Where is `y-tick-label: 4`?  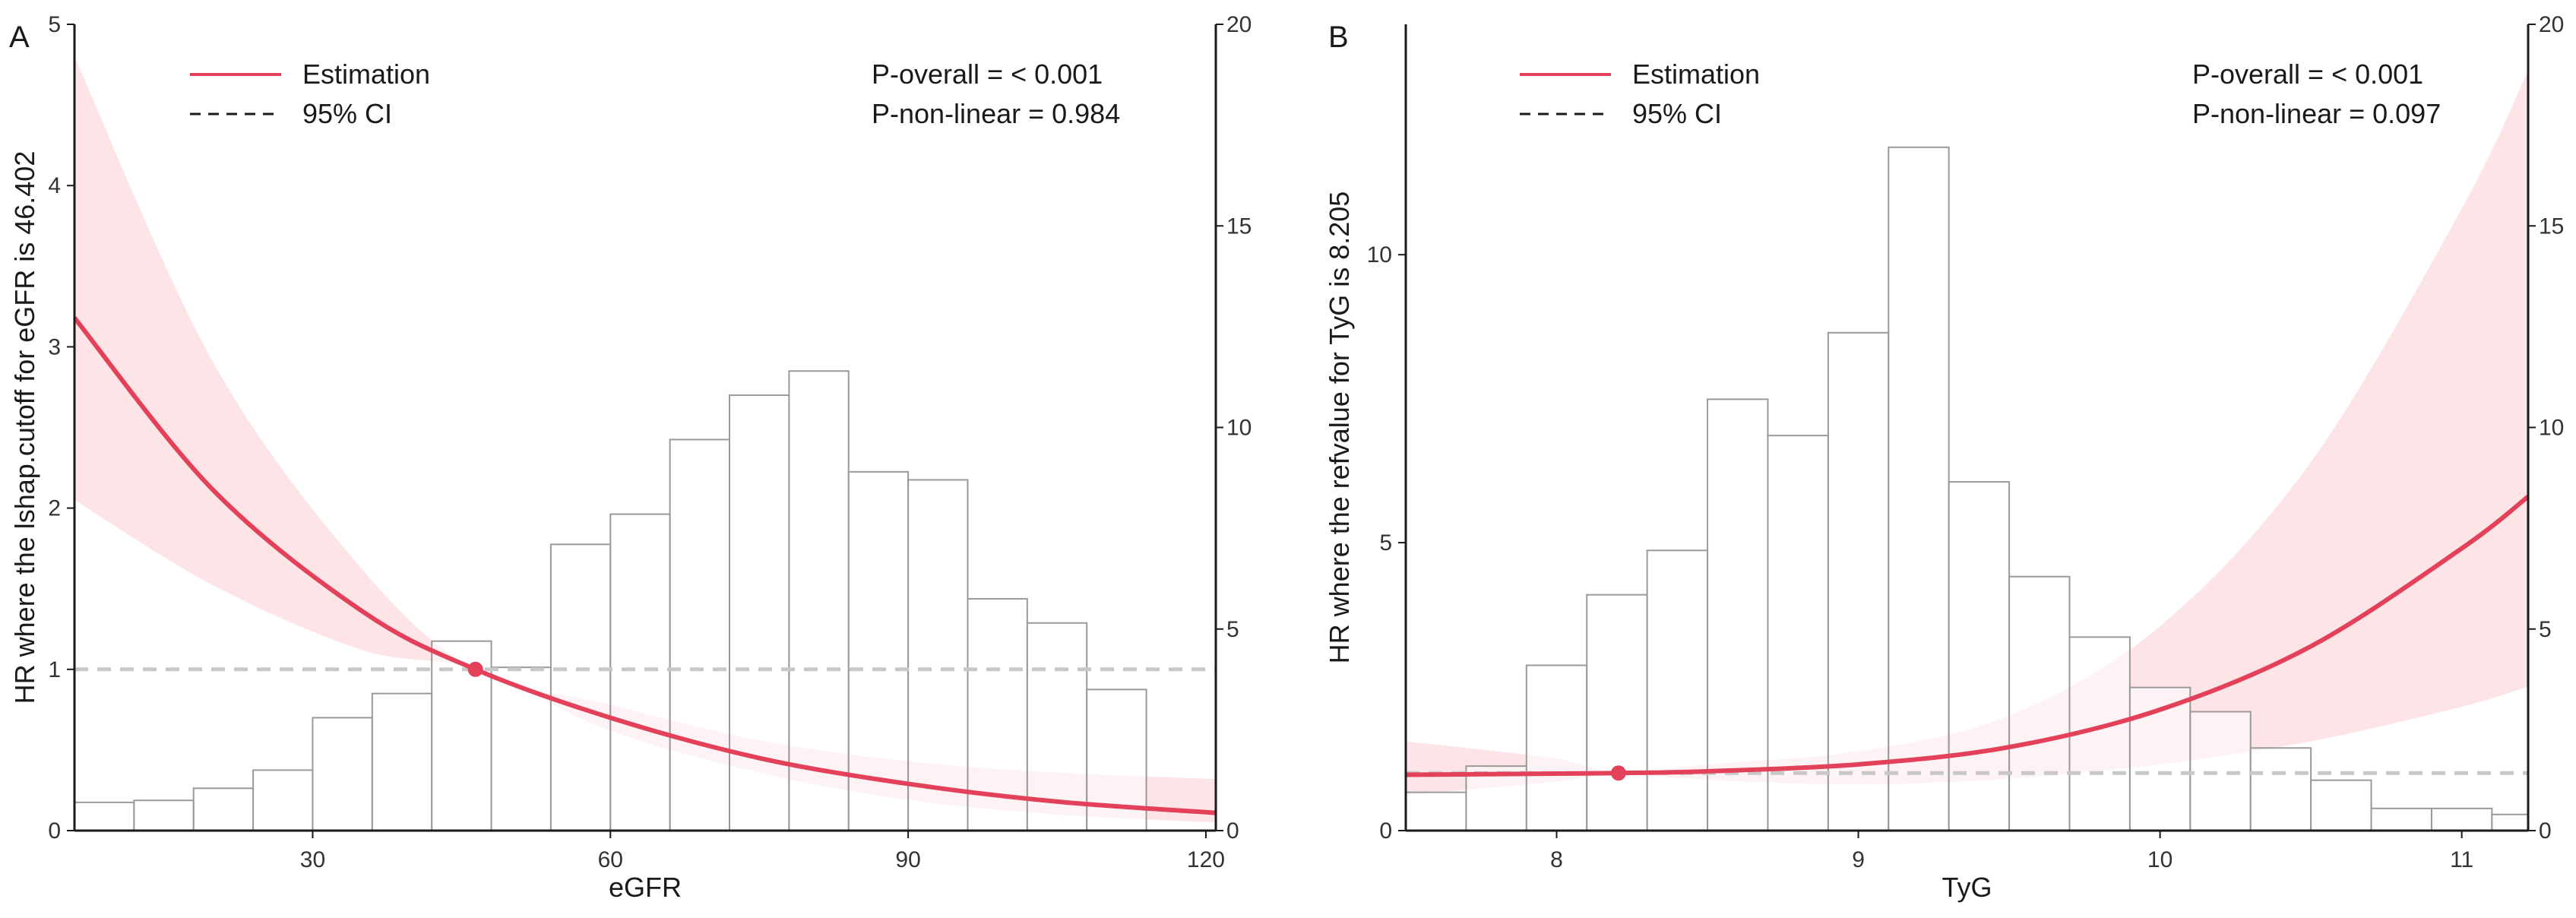
y-tick-label: 4 is located at coordinates (54, 185).